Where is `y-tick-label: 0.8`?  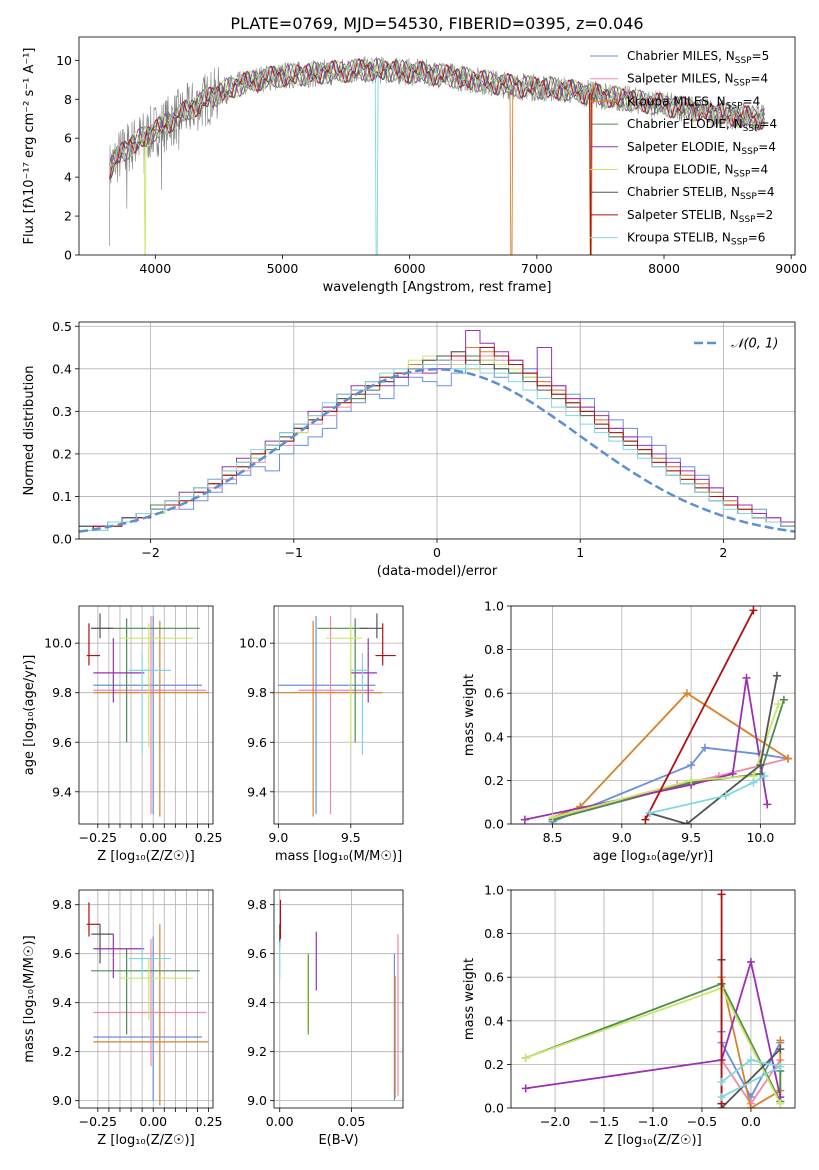 y-tick-label: 0.8 is located at coordinates (494, 933).